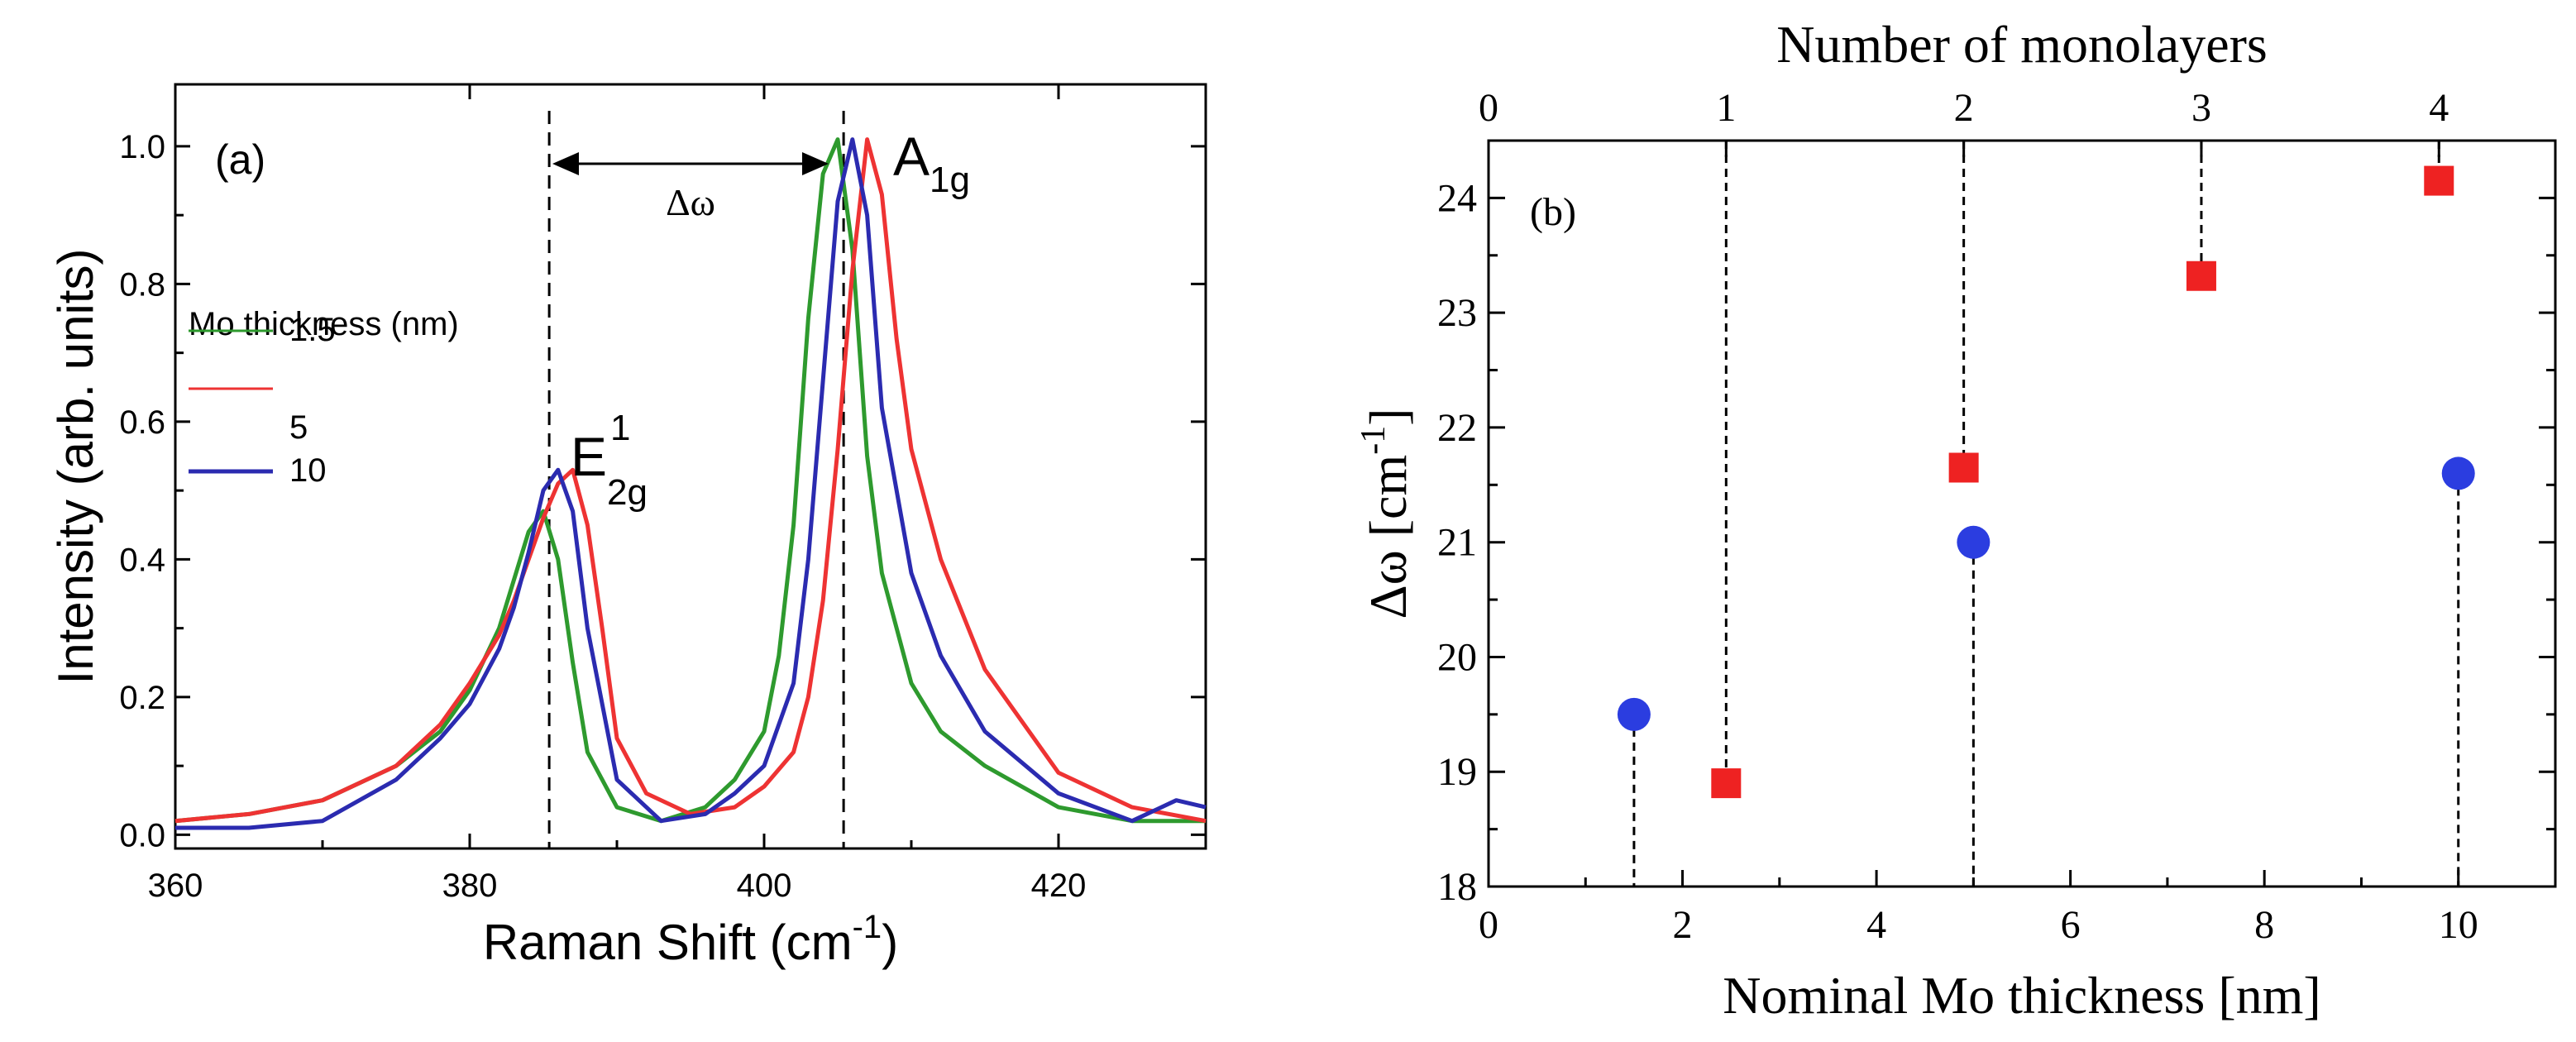 The height and width of the screenshot is (1042, 2576). What do you see at coordinates (2022, 995) in the screenshot?
I see `panel-b-xlabel: Nominal Mo thickness [nm]` at bounding box center [2022, 995].